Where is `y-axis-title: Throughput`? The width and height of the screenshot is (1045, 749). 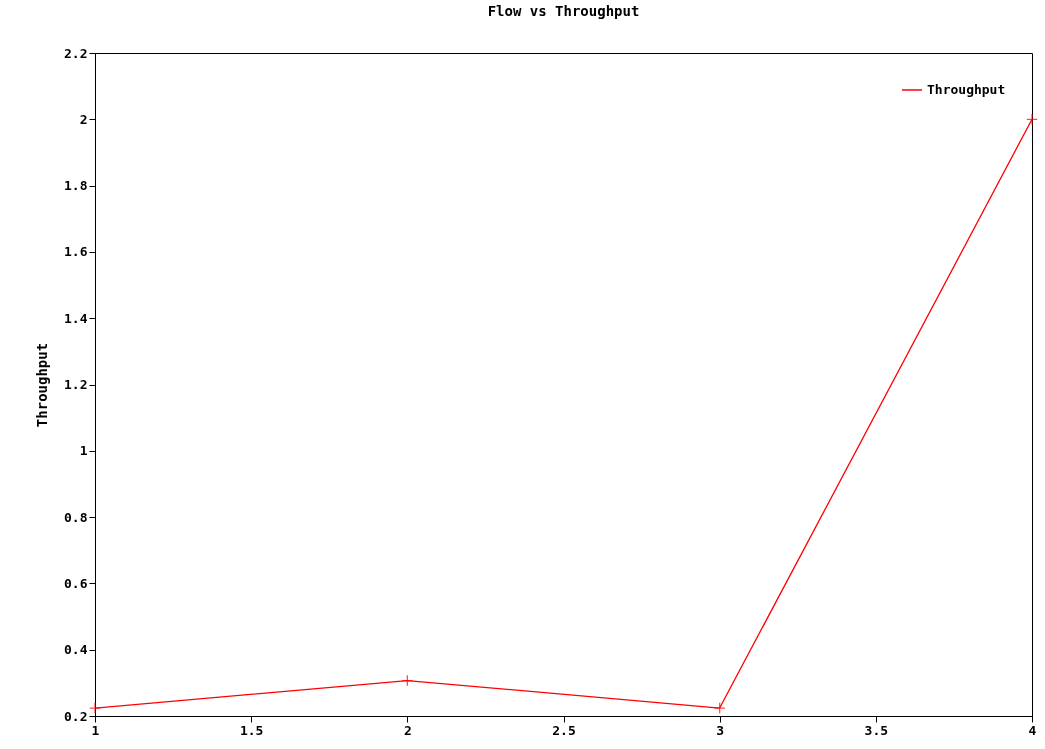
y-axis-title: Throughput is located at coordinates (42, 385).